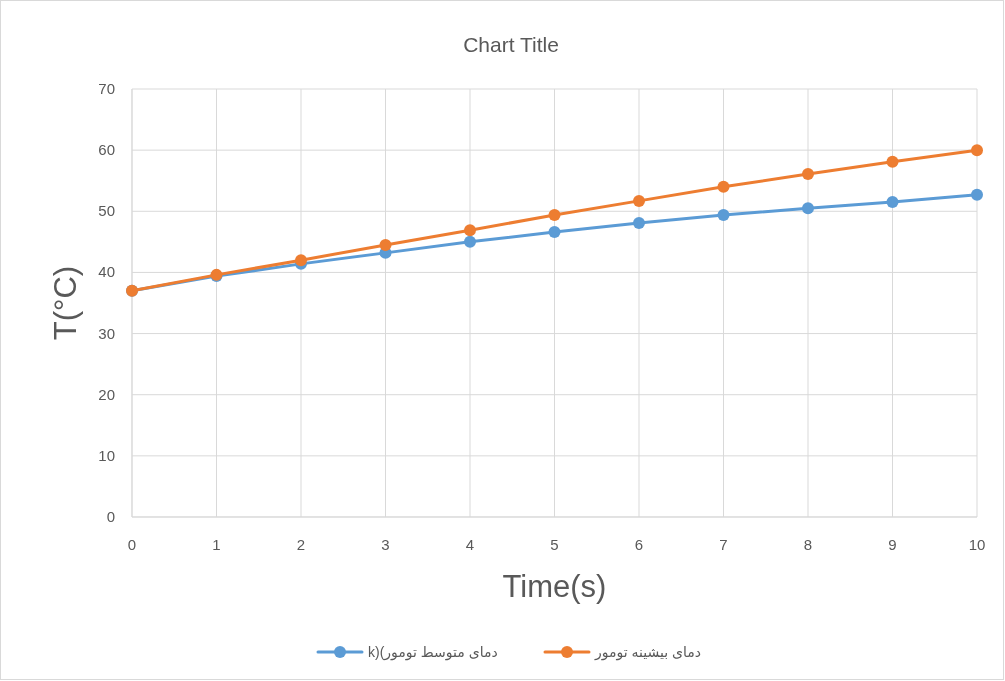  What do you see at coordinates (106, 150) in the screenshot?
I see `y-tick-label: 60` at bounding box center [106, 150].